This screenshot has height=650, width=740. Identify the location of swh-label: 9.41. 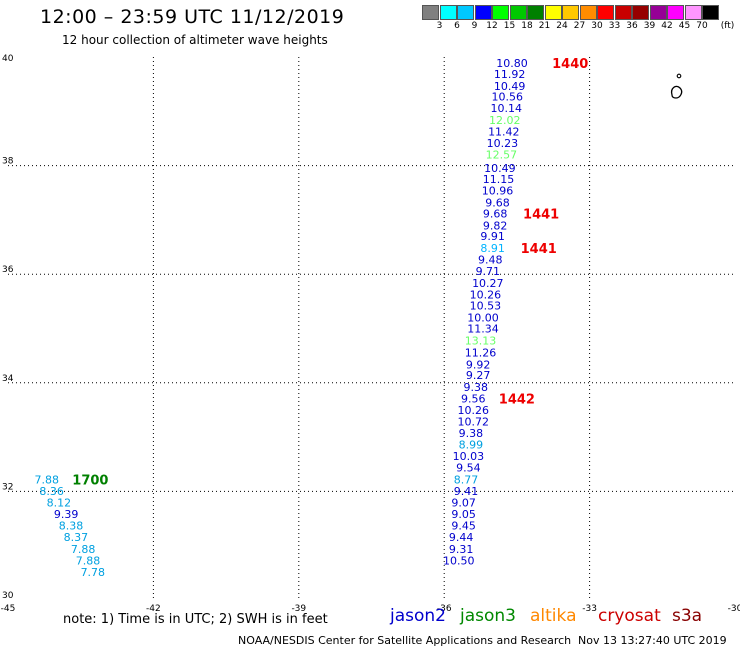
(466, 491).